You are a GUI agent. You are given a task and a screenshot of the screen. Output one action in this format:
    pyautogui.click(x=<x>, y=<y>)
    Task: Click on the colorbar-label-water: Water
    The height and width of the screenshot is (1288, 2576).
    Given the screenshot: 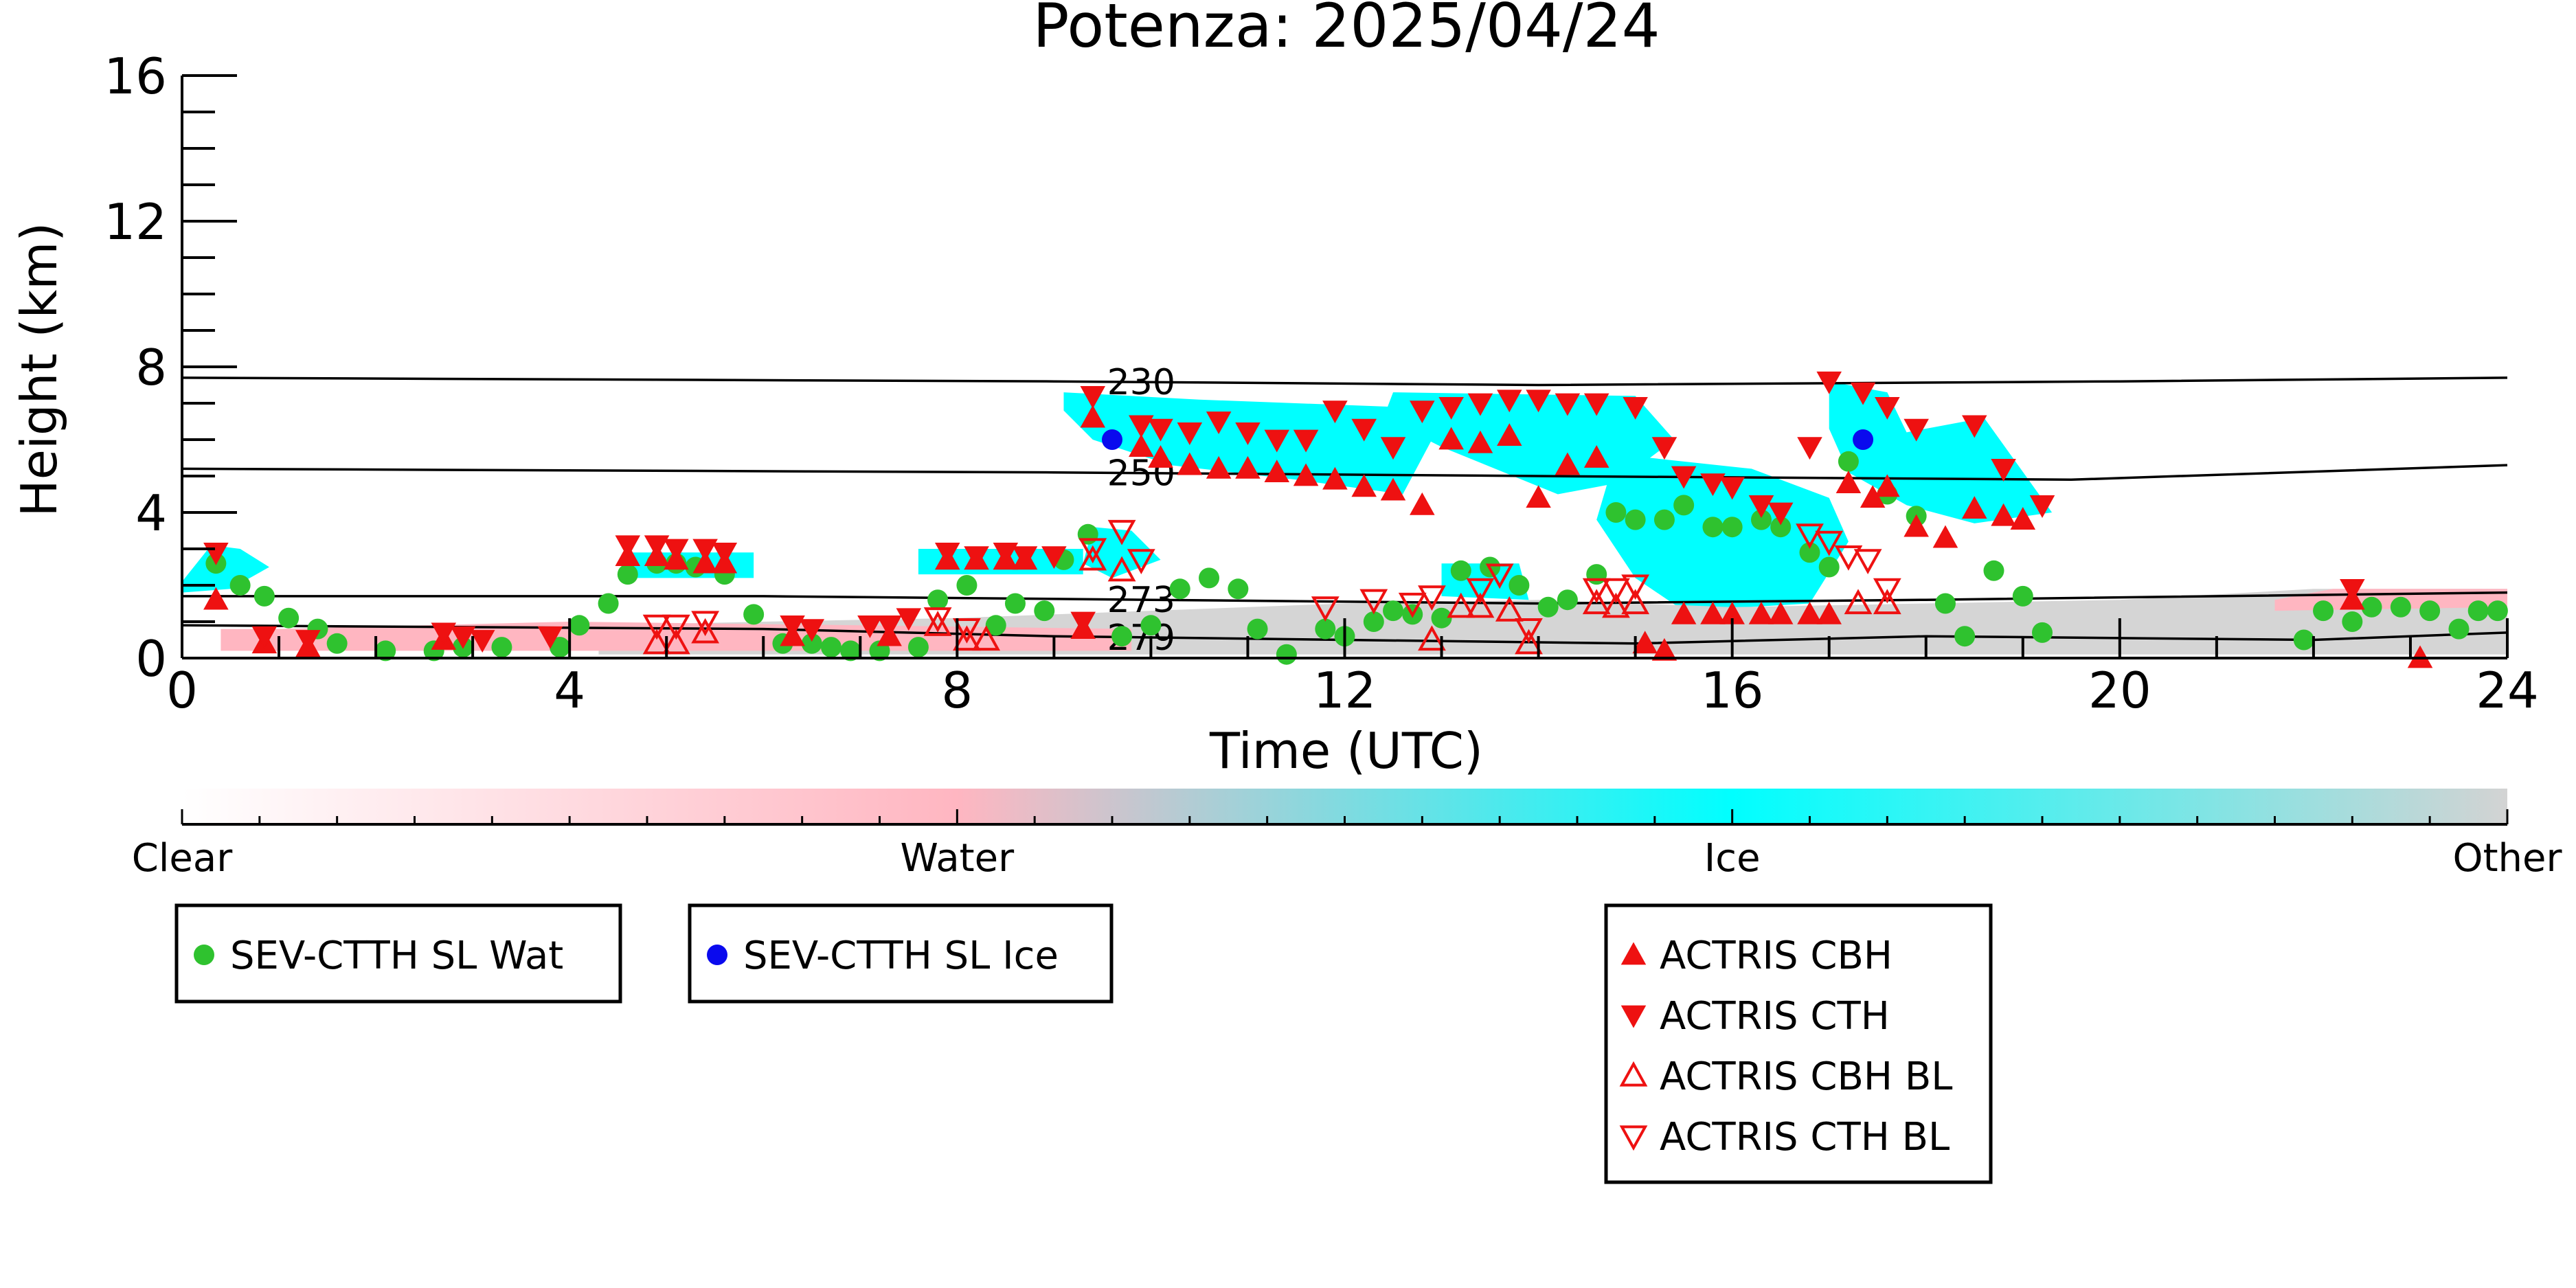 What is the action you would take?
    pyautogui.click(x=958, y=858)
    